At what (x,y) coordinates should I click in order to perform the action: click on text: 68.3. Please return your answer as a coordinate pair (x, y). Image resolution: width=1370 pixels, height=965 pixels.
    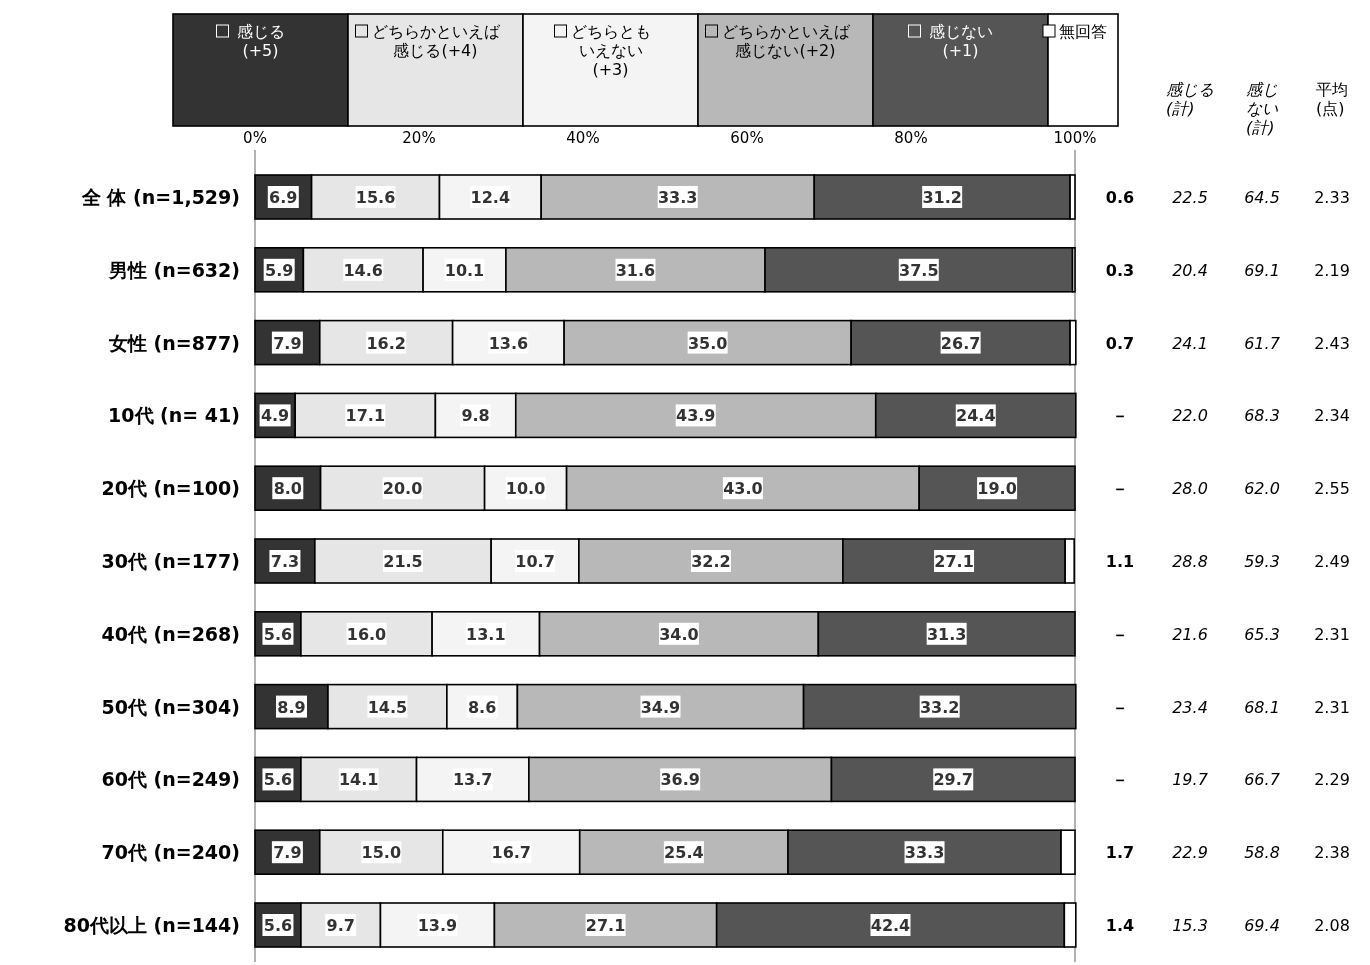
    Looking at the image, I should click on (1262, 416).